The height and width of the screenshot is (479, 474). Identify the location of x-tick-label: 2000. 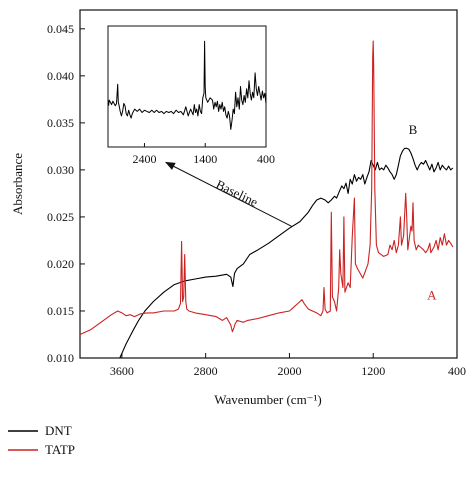
(289, 371).